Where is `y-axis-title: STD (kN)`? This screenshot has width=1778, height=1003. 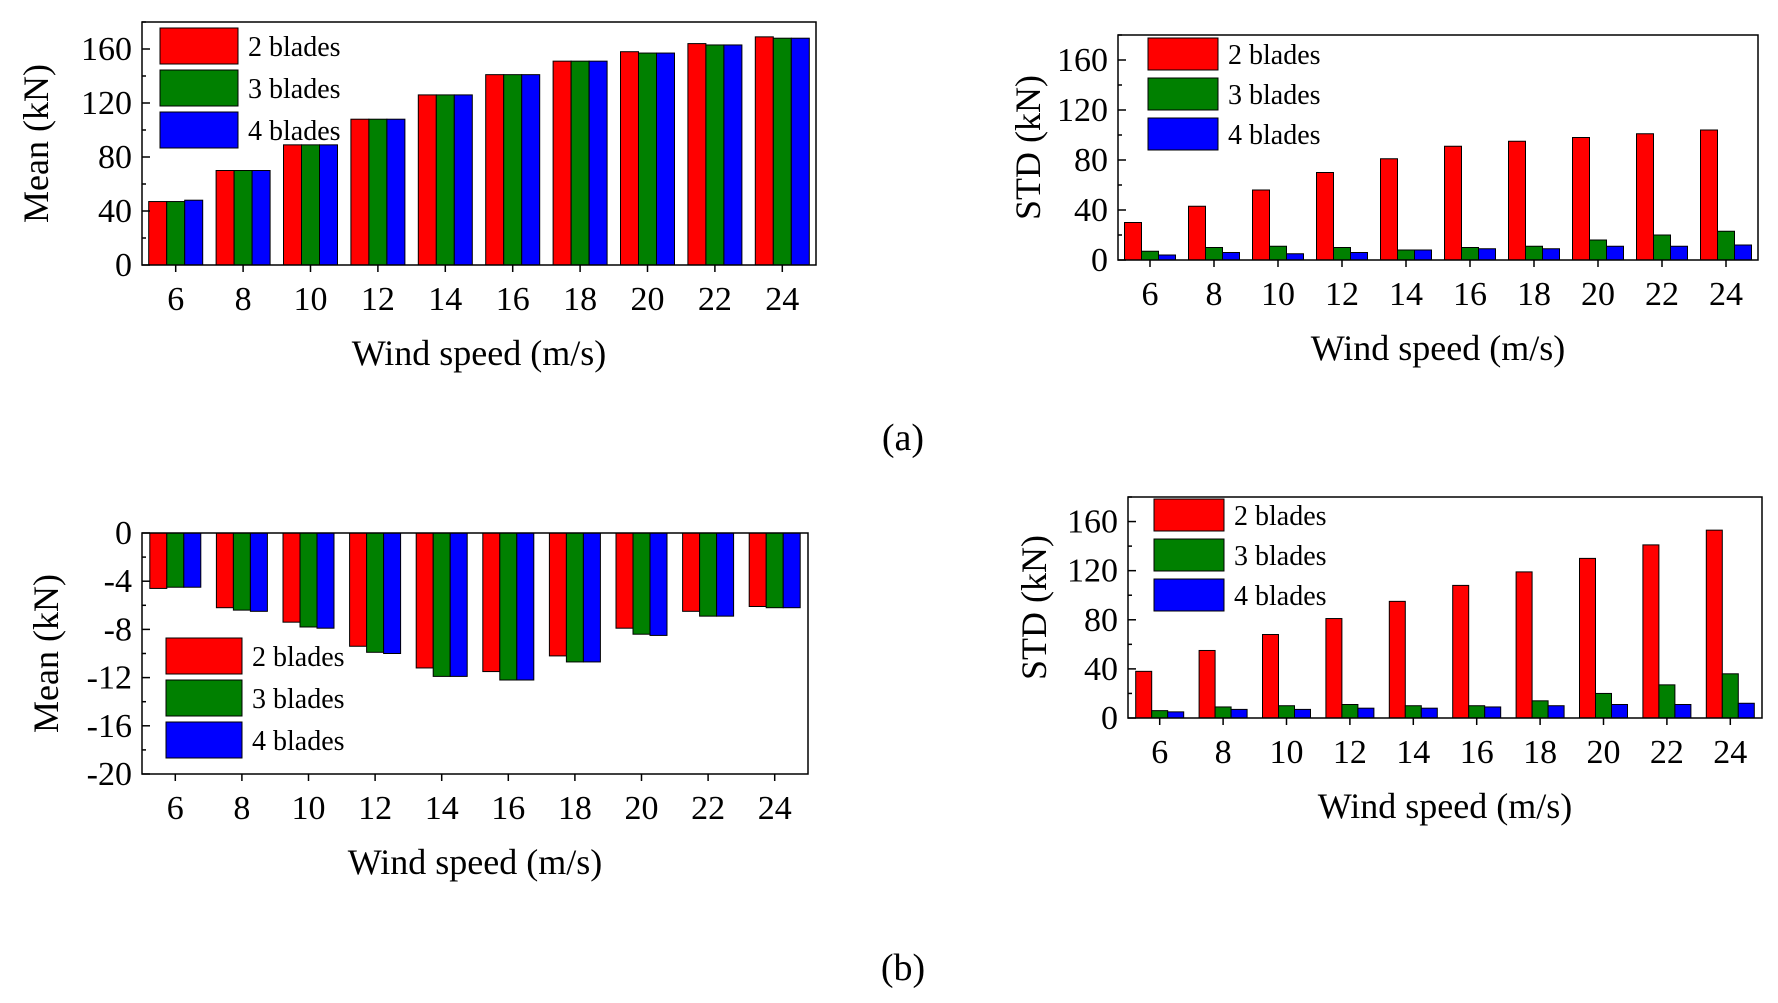 y-axis-title: STD (kN) is located at coordinates (1034, 607).